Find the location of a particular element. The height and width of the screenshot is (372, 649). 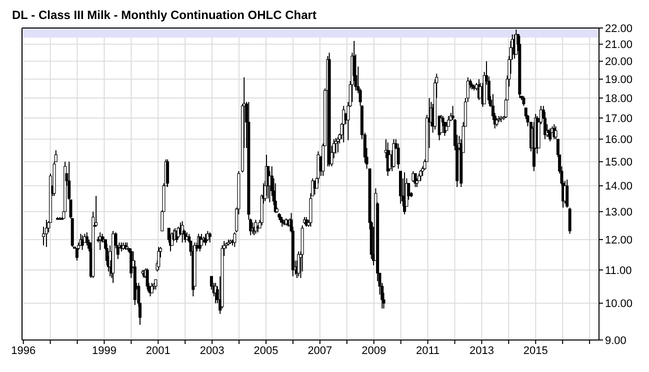

y-tick-label: 9.00 is located at coordinates (615, 340).